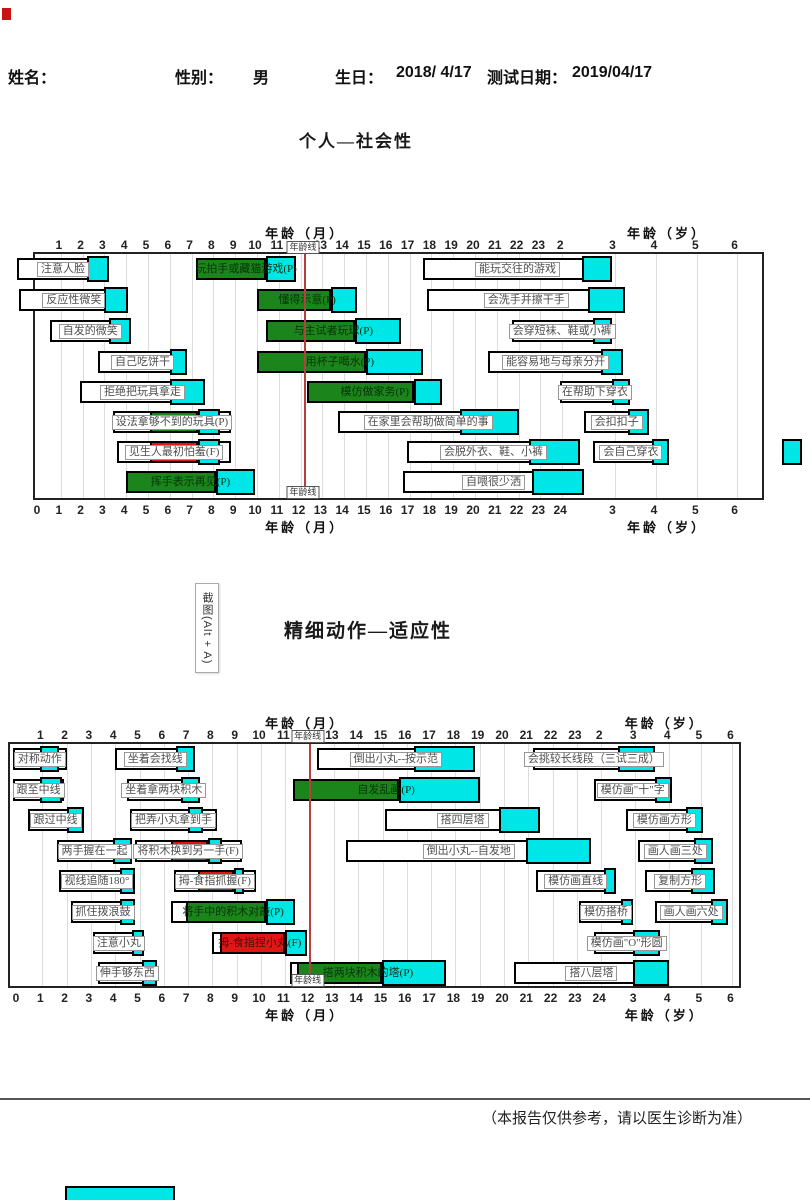  Describe the element at coordinates (526, 300) in the screenshot. I see `item-bar: 会洗手并擦干手` at that location.